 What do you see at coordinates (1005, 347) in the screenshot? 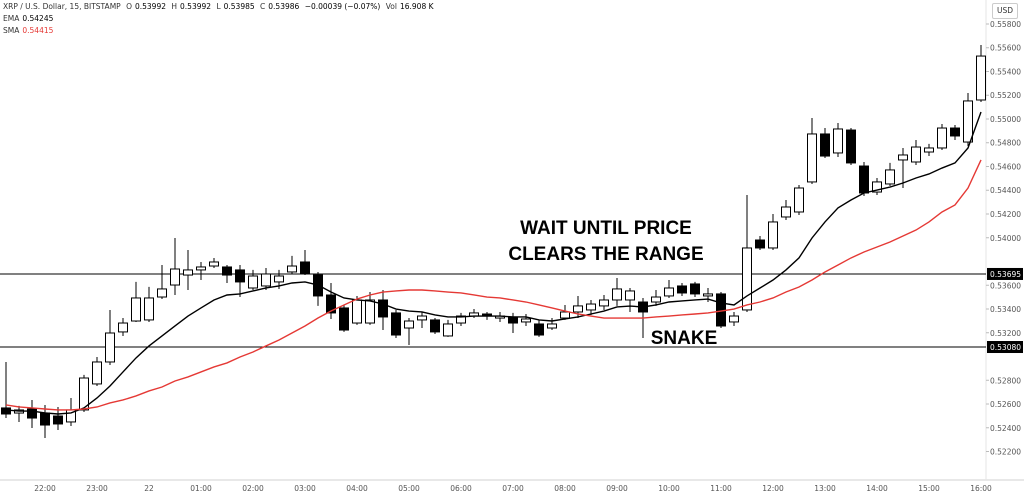
I see `level-label-box` at bounding box center [1005, 347].